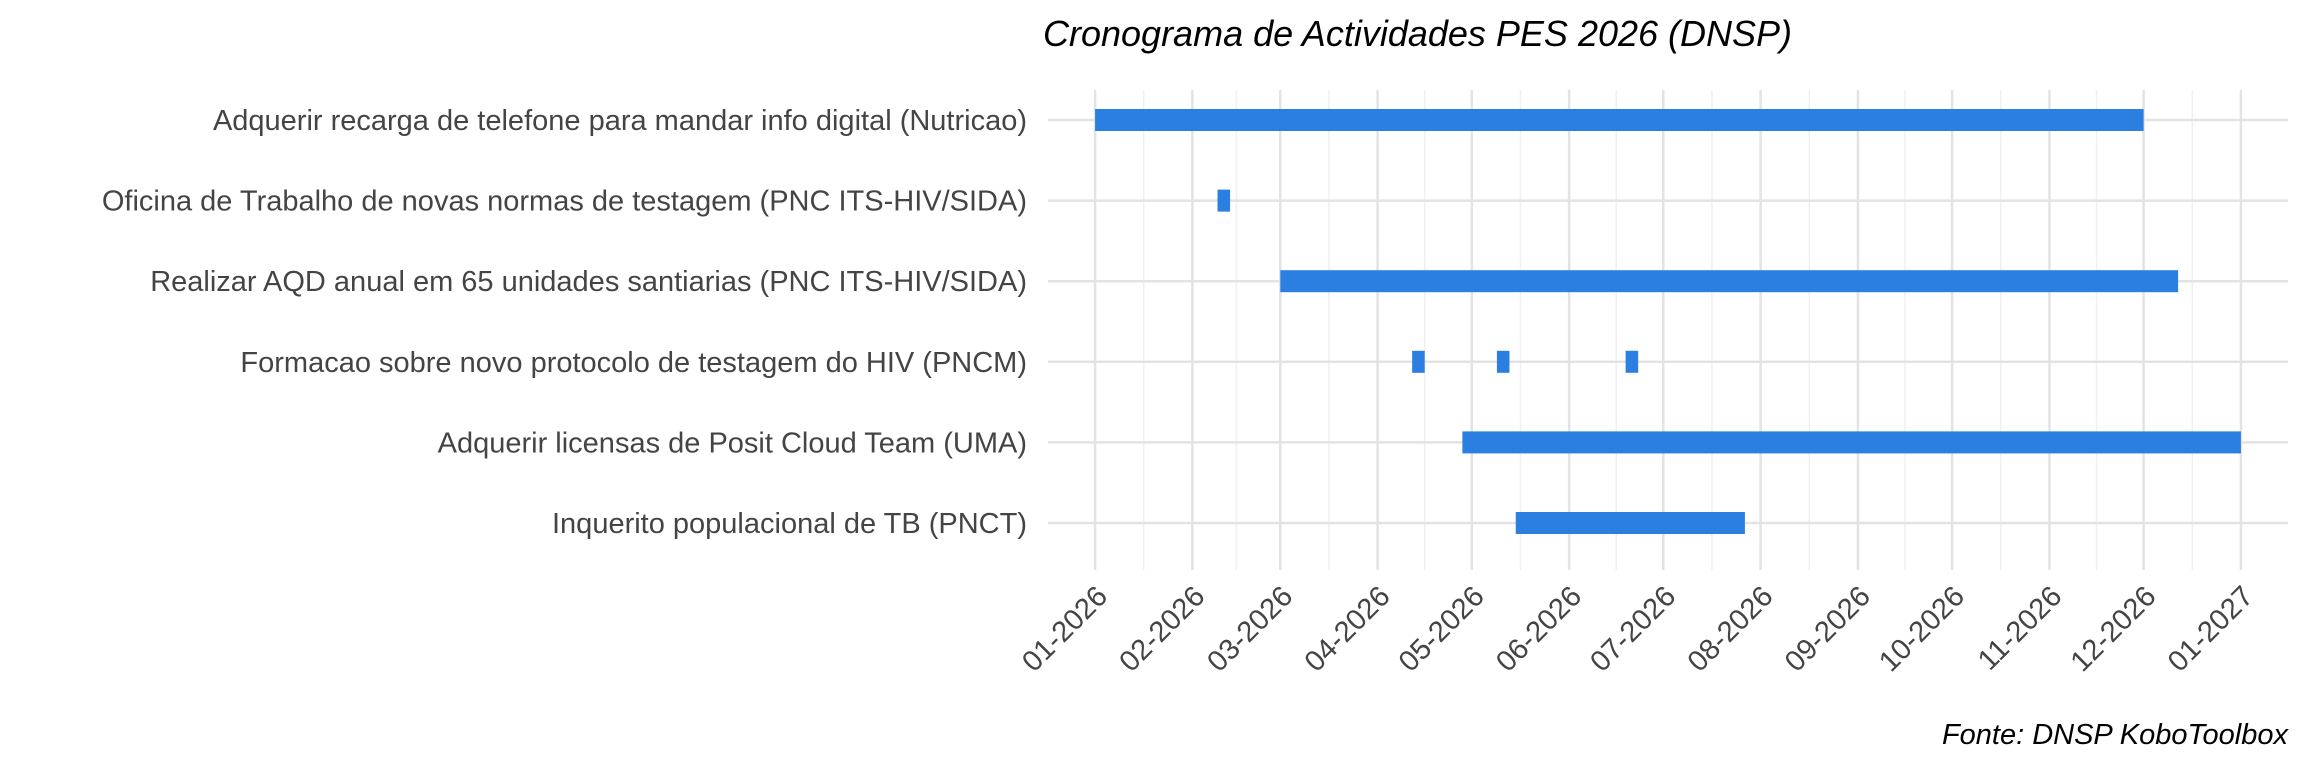 The image size is (2304, 768). I want to click on x-tick-label: 04-2026, so click(1348, 629).